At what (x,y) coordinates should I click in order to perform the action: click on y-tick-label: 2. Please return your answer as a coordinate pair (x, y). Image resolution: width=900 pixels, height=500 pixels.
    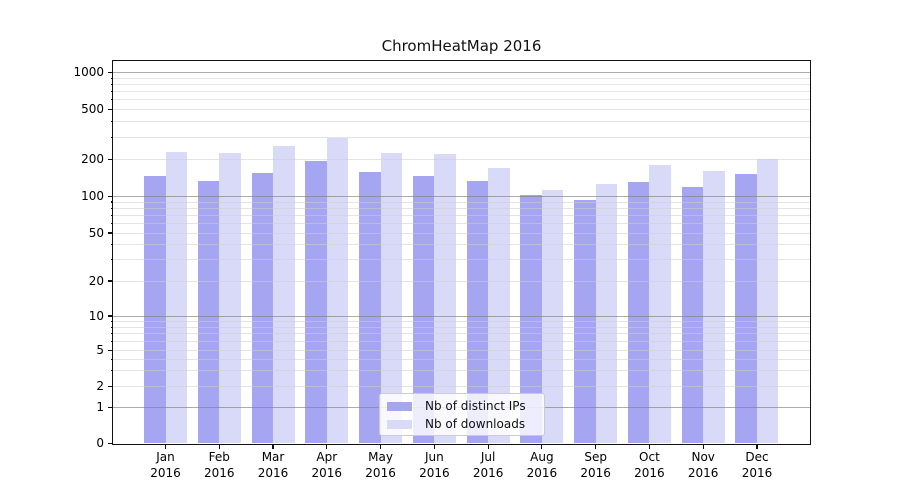
    Looking at the image, I should click on (100, 386).